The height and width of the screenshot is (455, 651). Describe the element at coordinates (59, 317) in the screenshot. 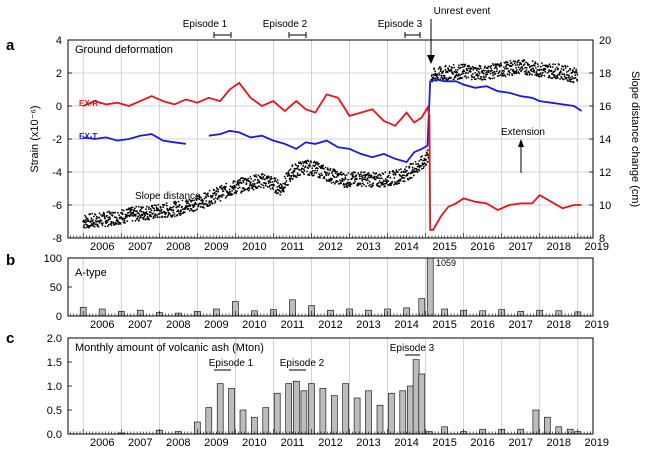

I see `y-tick-label: 0` at that location.